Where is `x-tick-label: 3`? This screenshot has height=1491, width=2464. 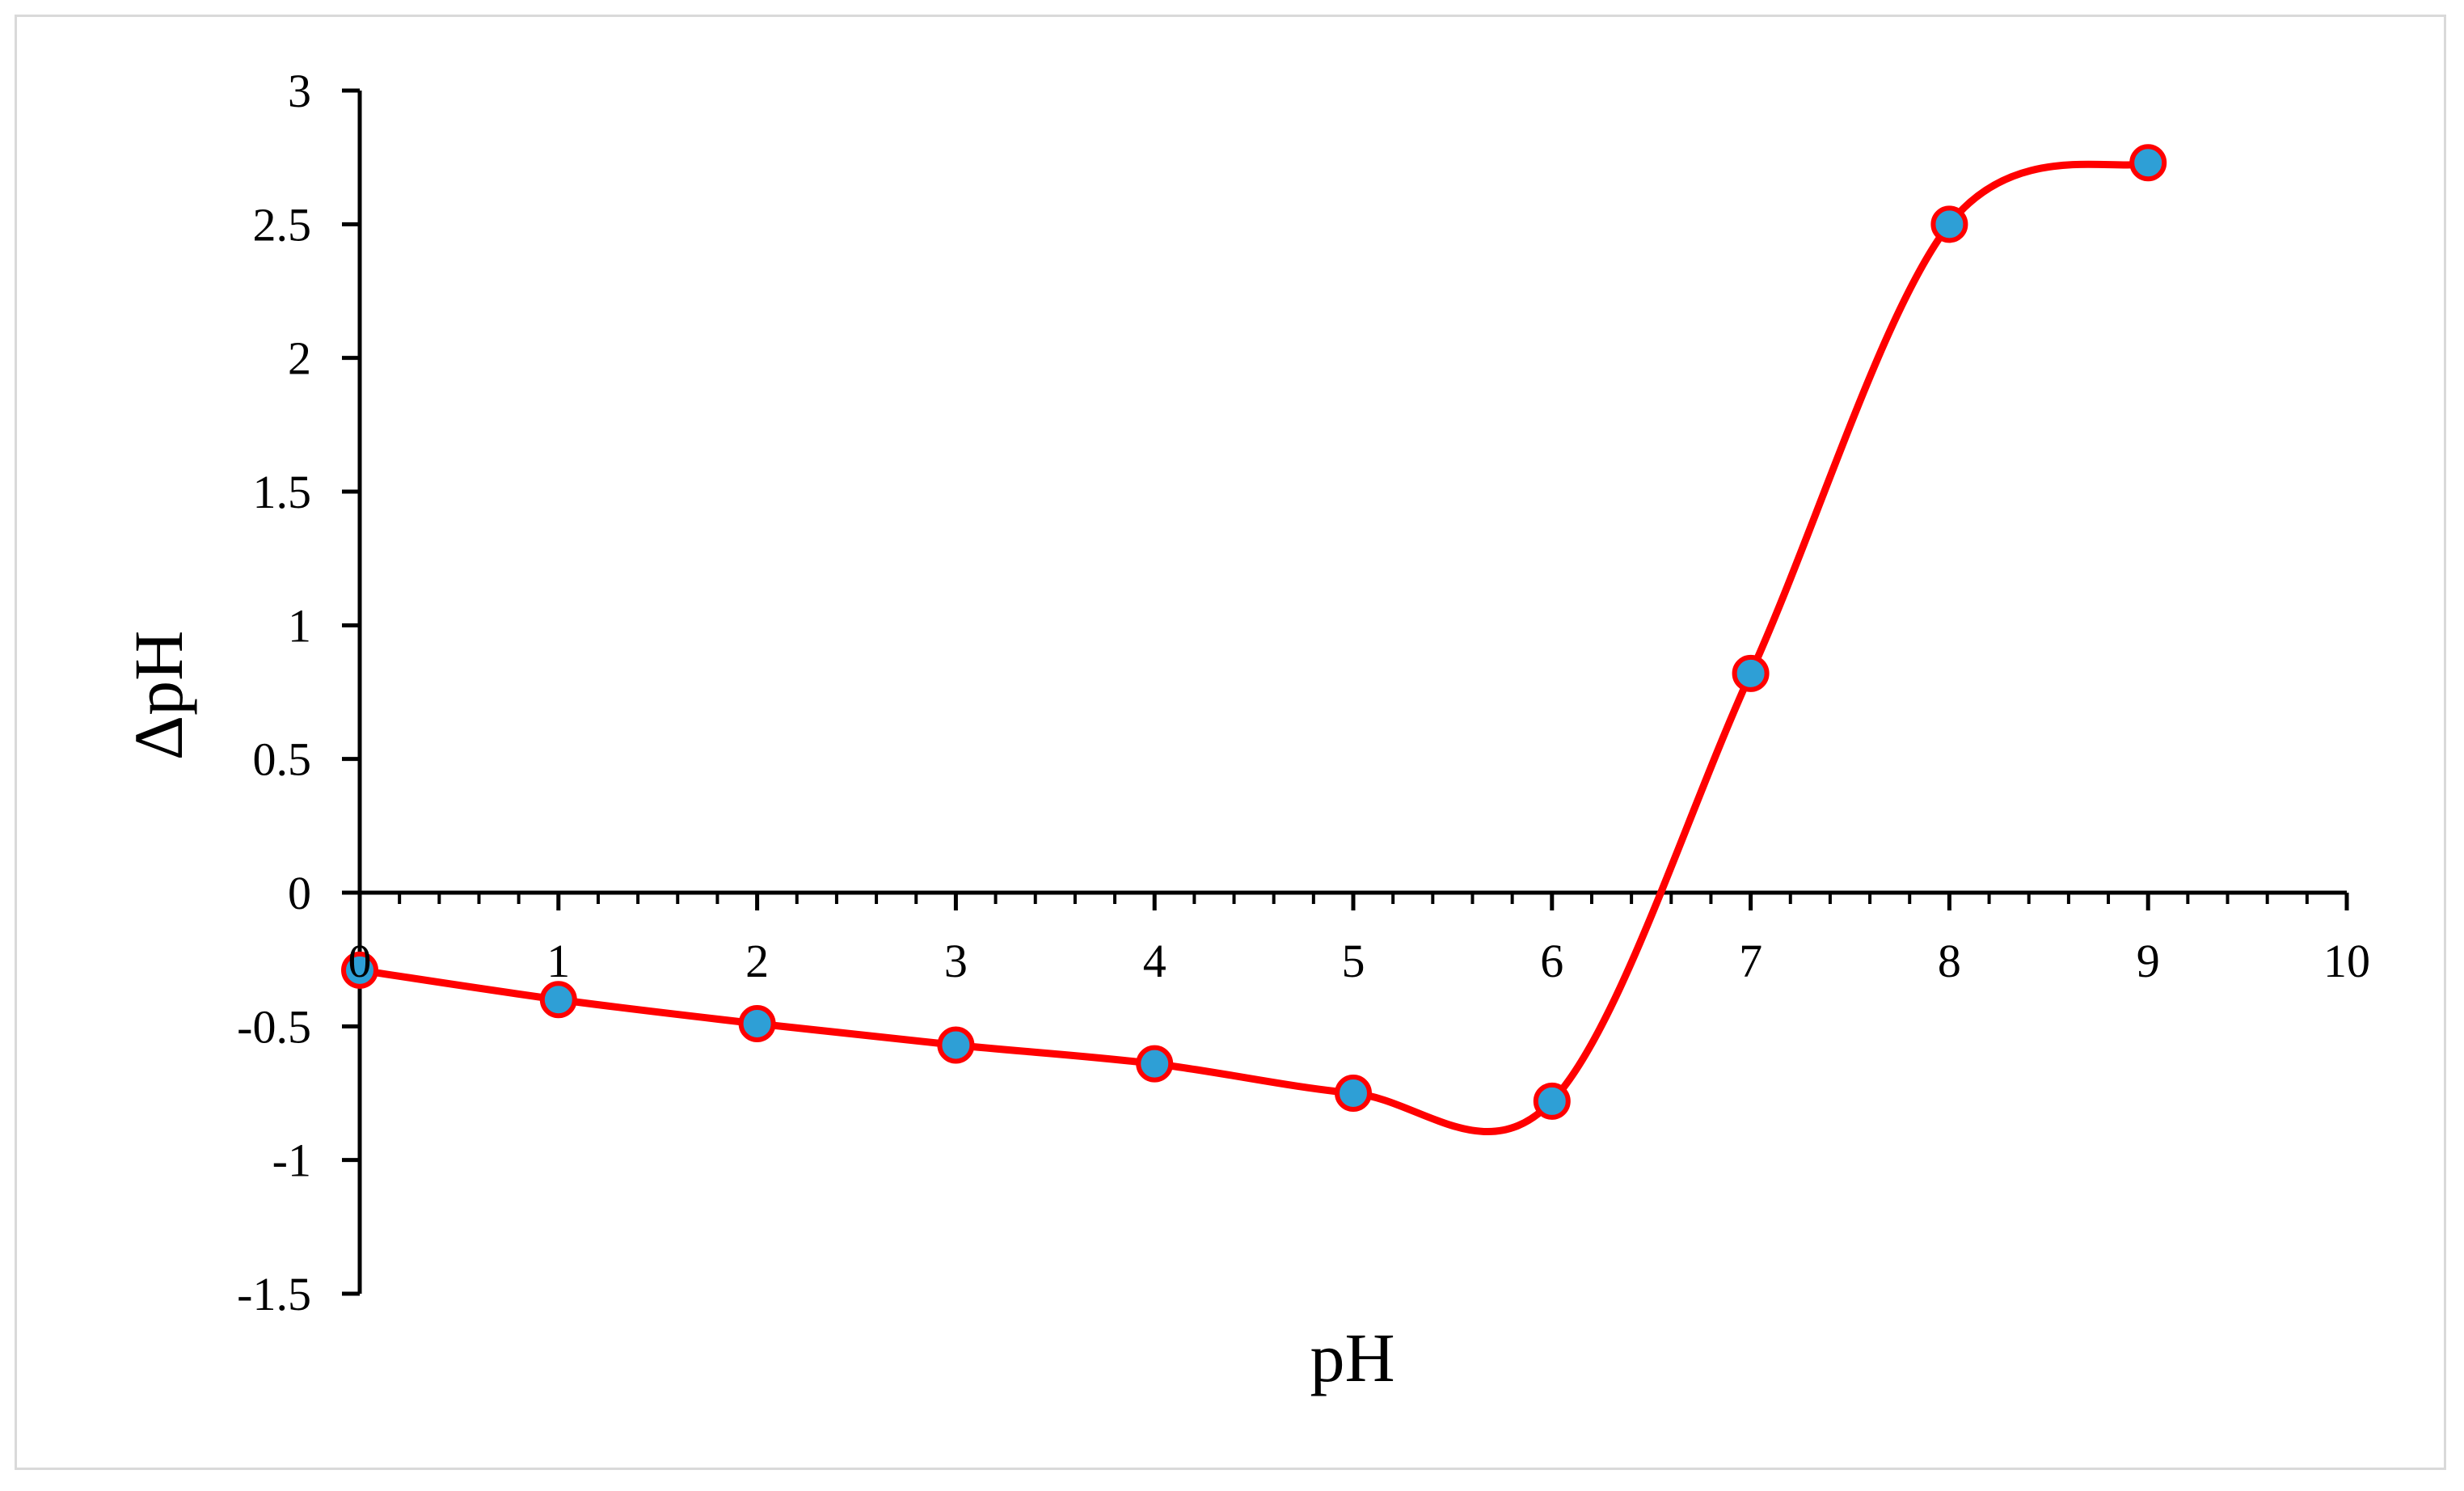
x-tick-label: 3 is located at coordinates (956, 961).